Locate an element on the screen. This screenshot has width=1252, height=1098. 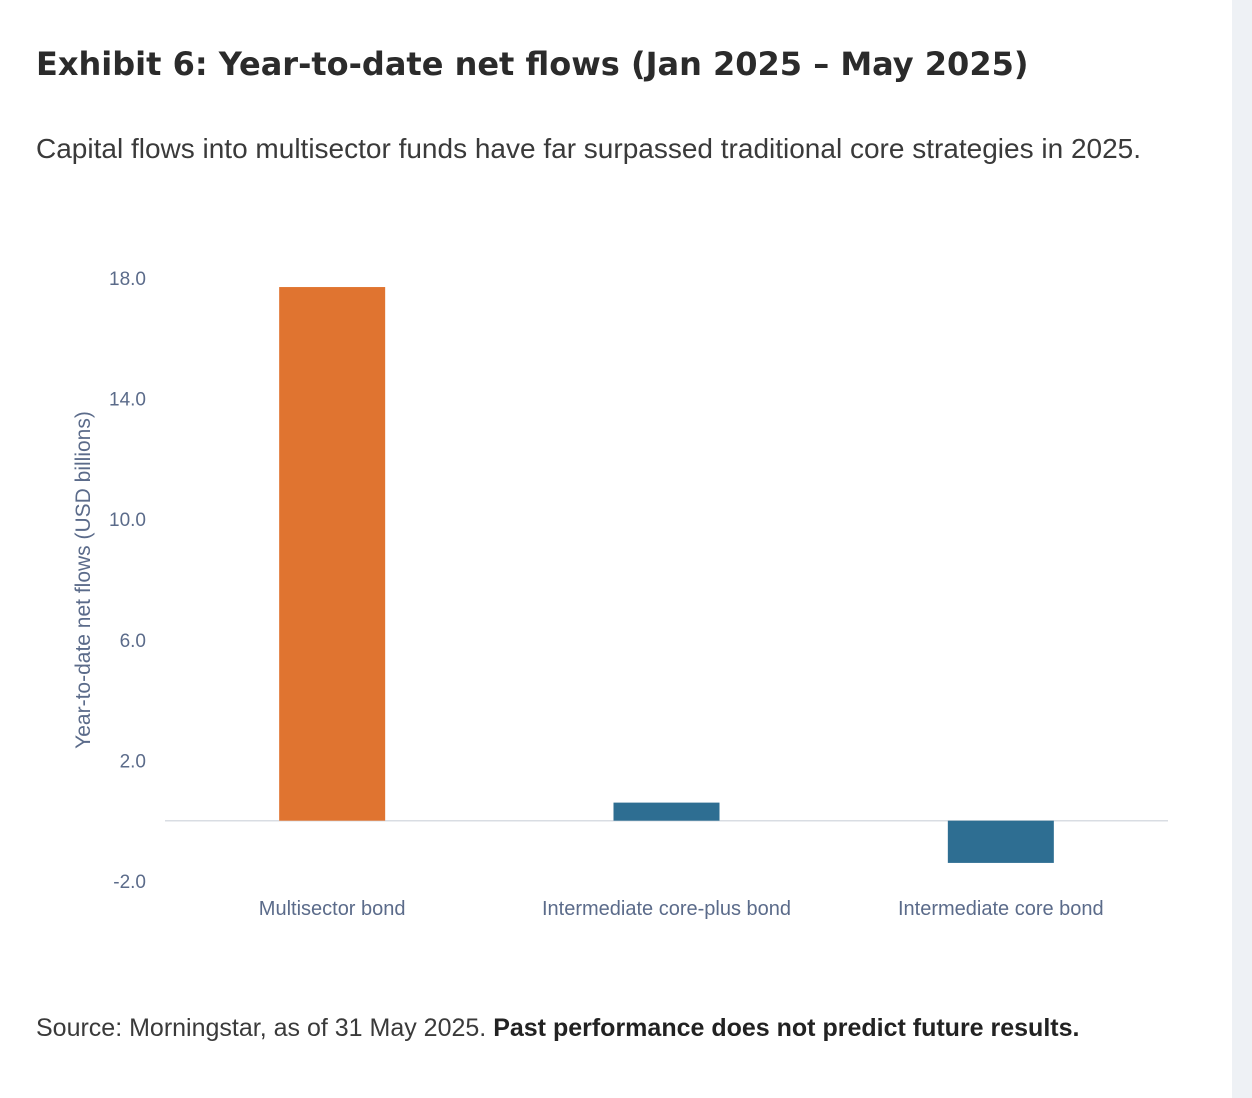
source-text: Source: Morningstar, as of 31 May 2025. is located at coordinates (265, 1028).